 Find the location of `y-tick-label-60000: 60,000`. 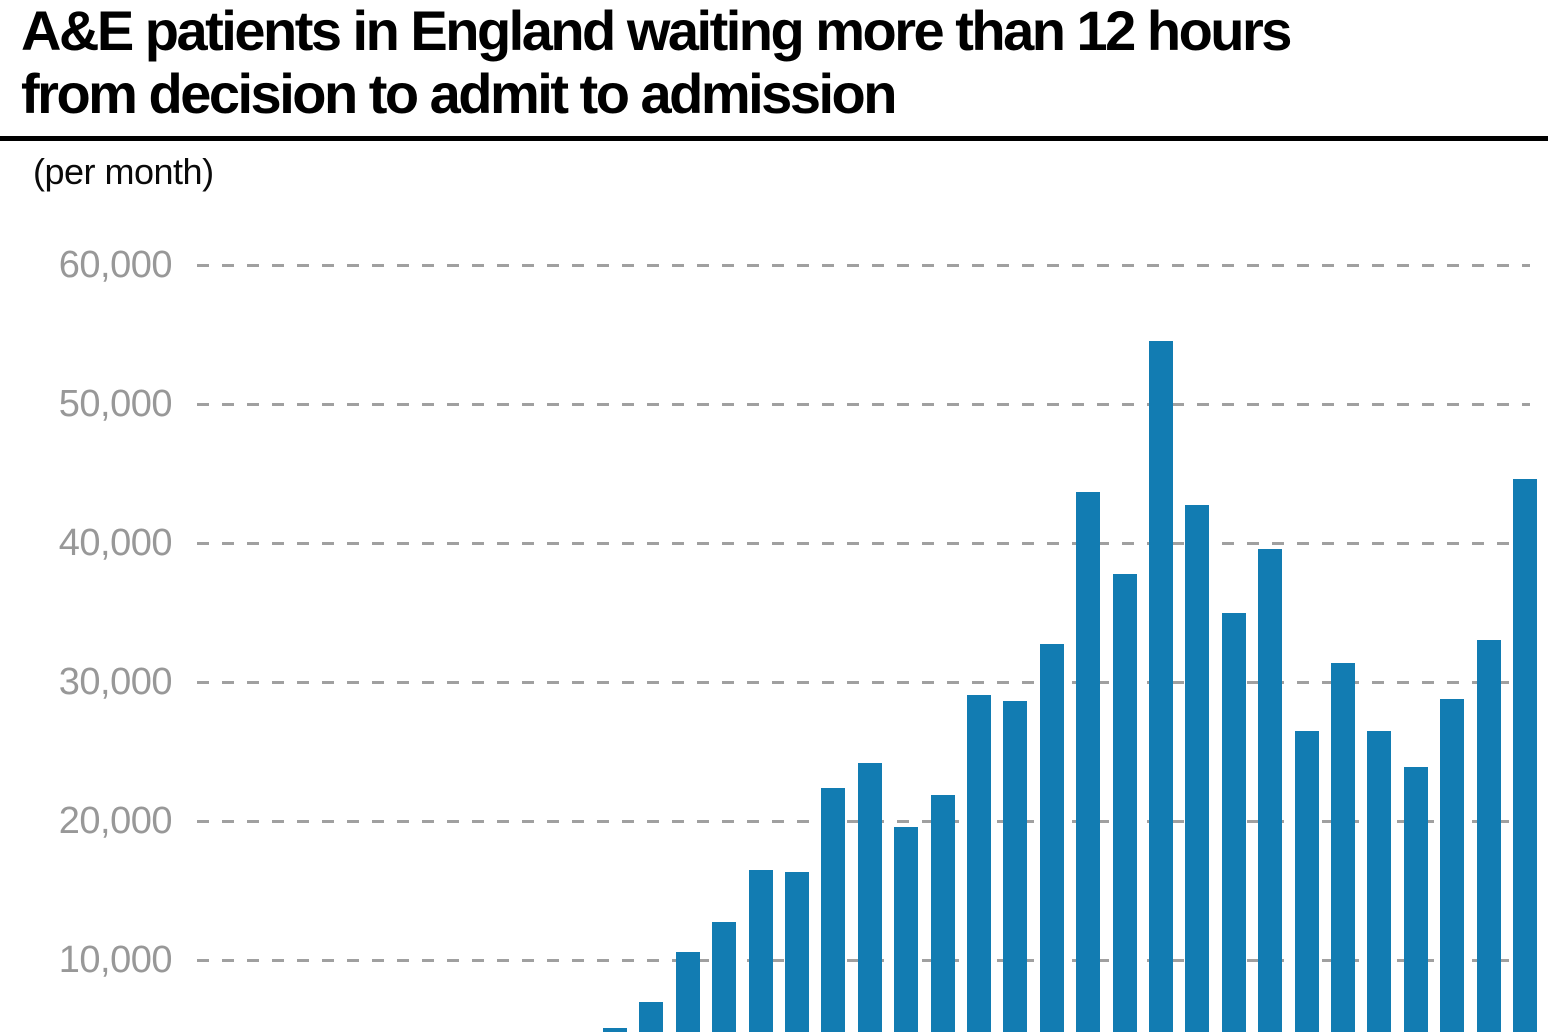

y-tick-label-60000: 60,000 is located at coordinates (115, 265).